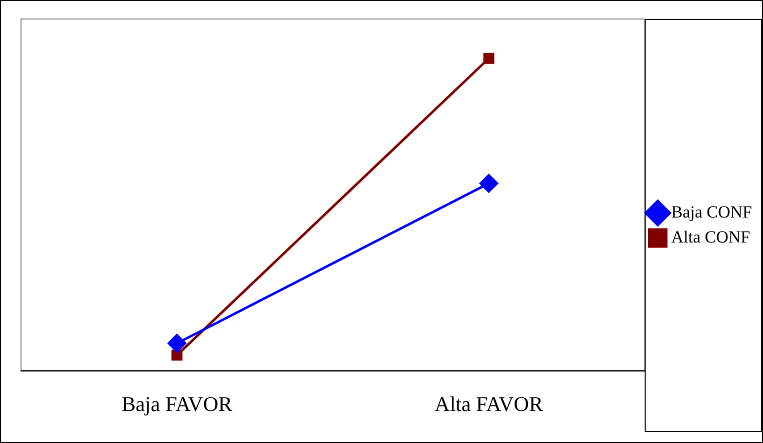  Describe the element at coordinates (177, 404) in the screenshot. I see `x-tick-label: Baja FAVOR` at that location.